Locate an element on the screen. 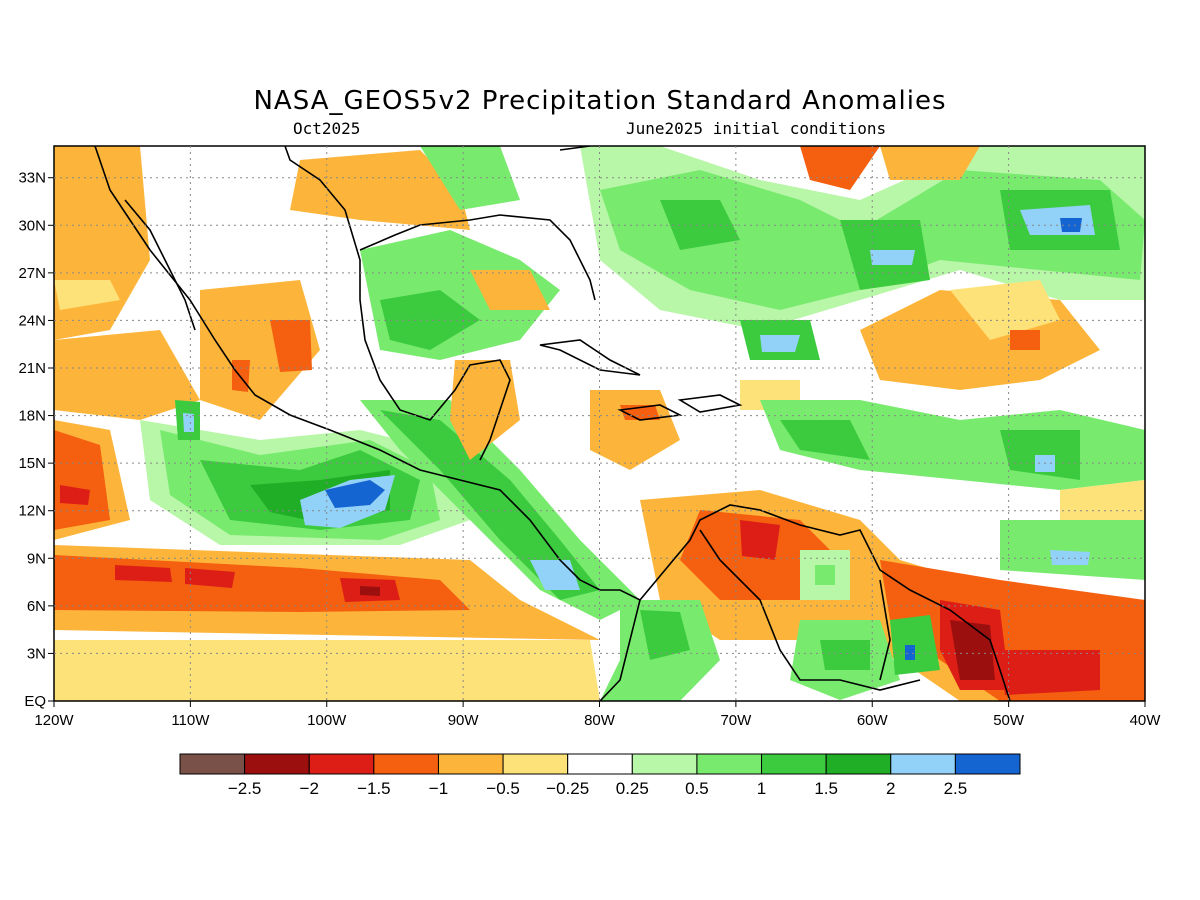  lat-tick-label: 21N is located at coordinates (32, 368).